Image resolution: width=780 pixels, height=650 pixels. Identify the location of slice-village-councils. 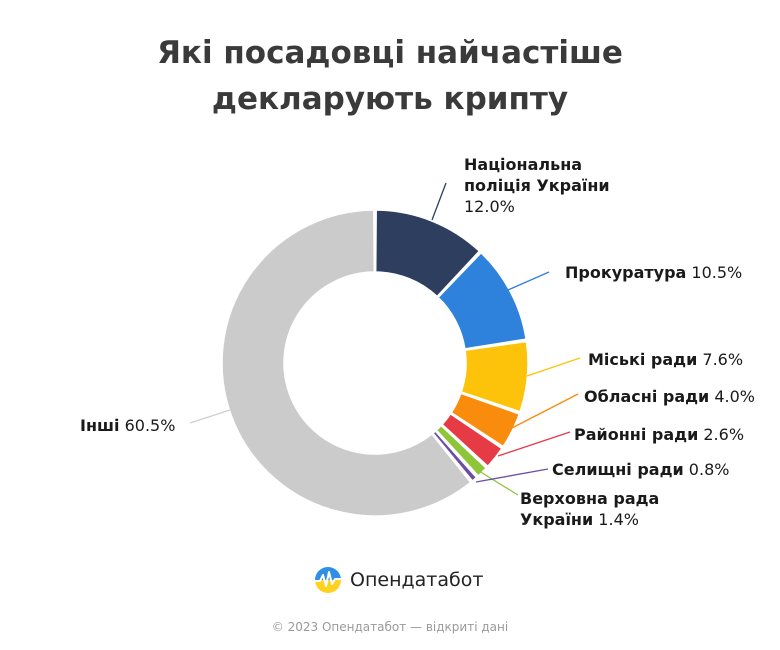
(455, 456).